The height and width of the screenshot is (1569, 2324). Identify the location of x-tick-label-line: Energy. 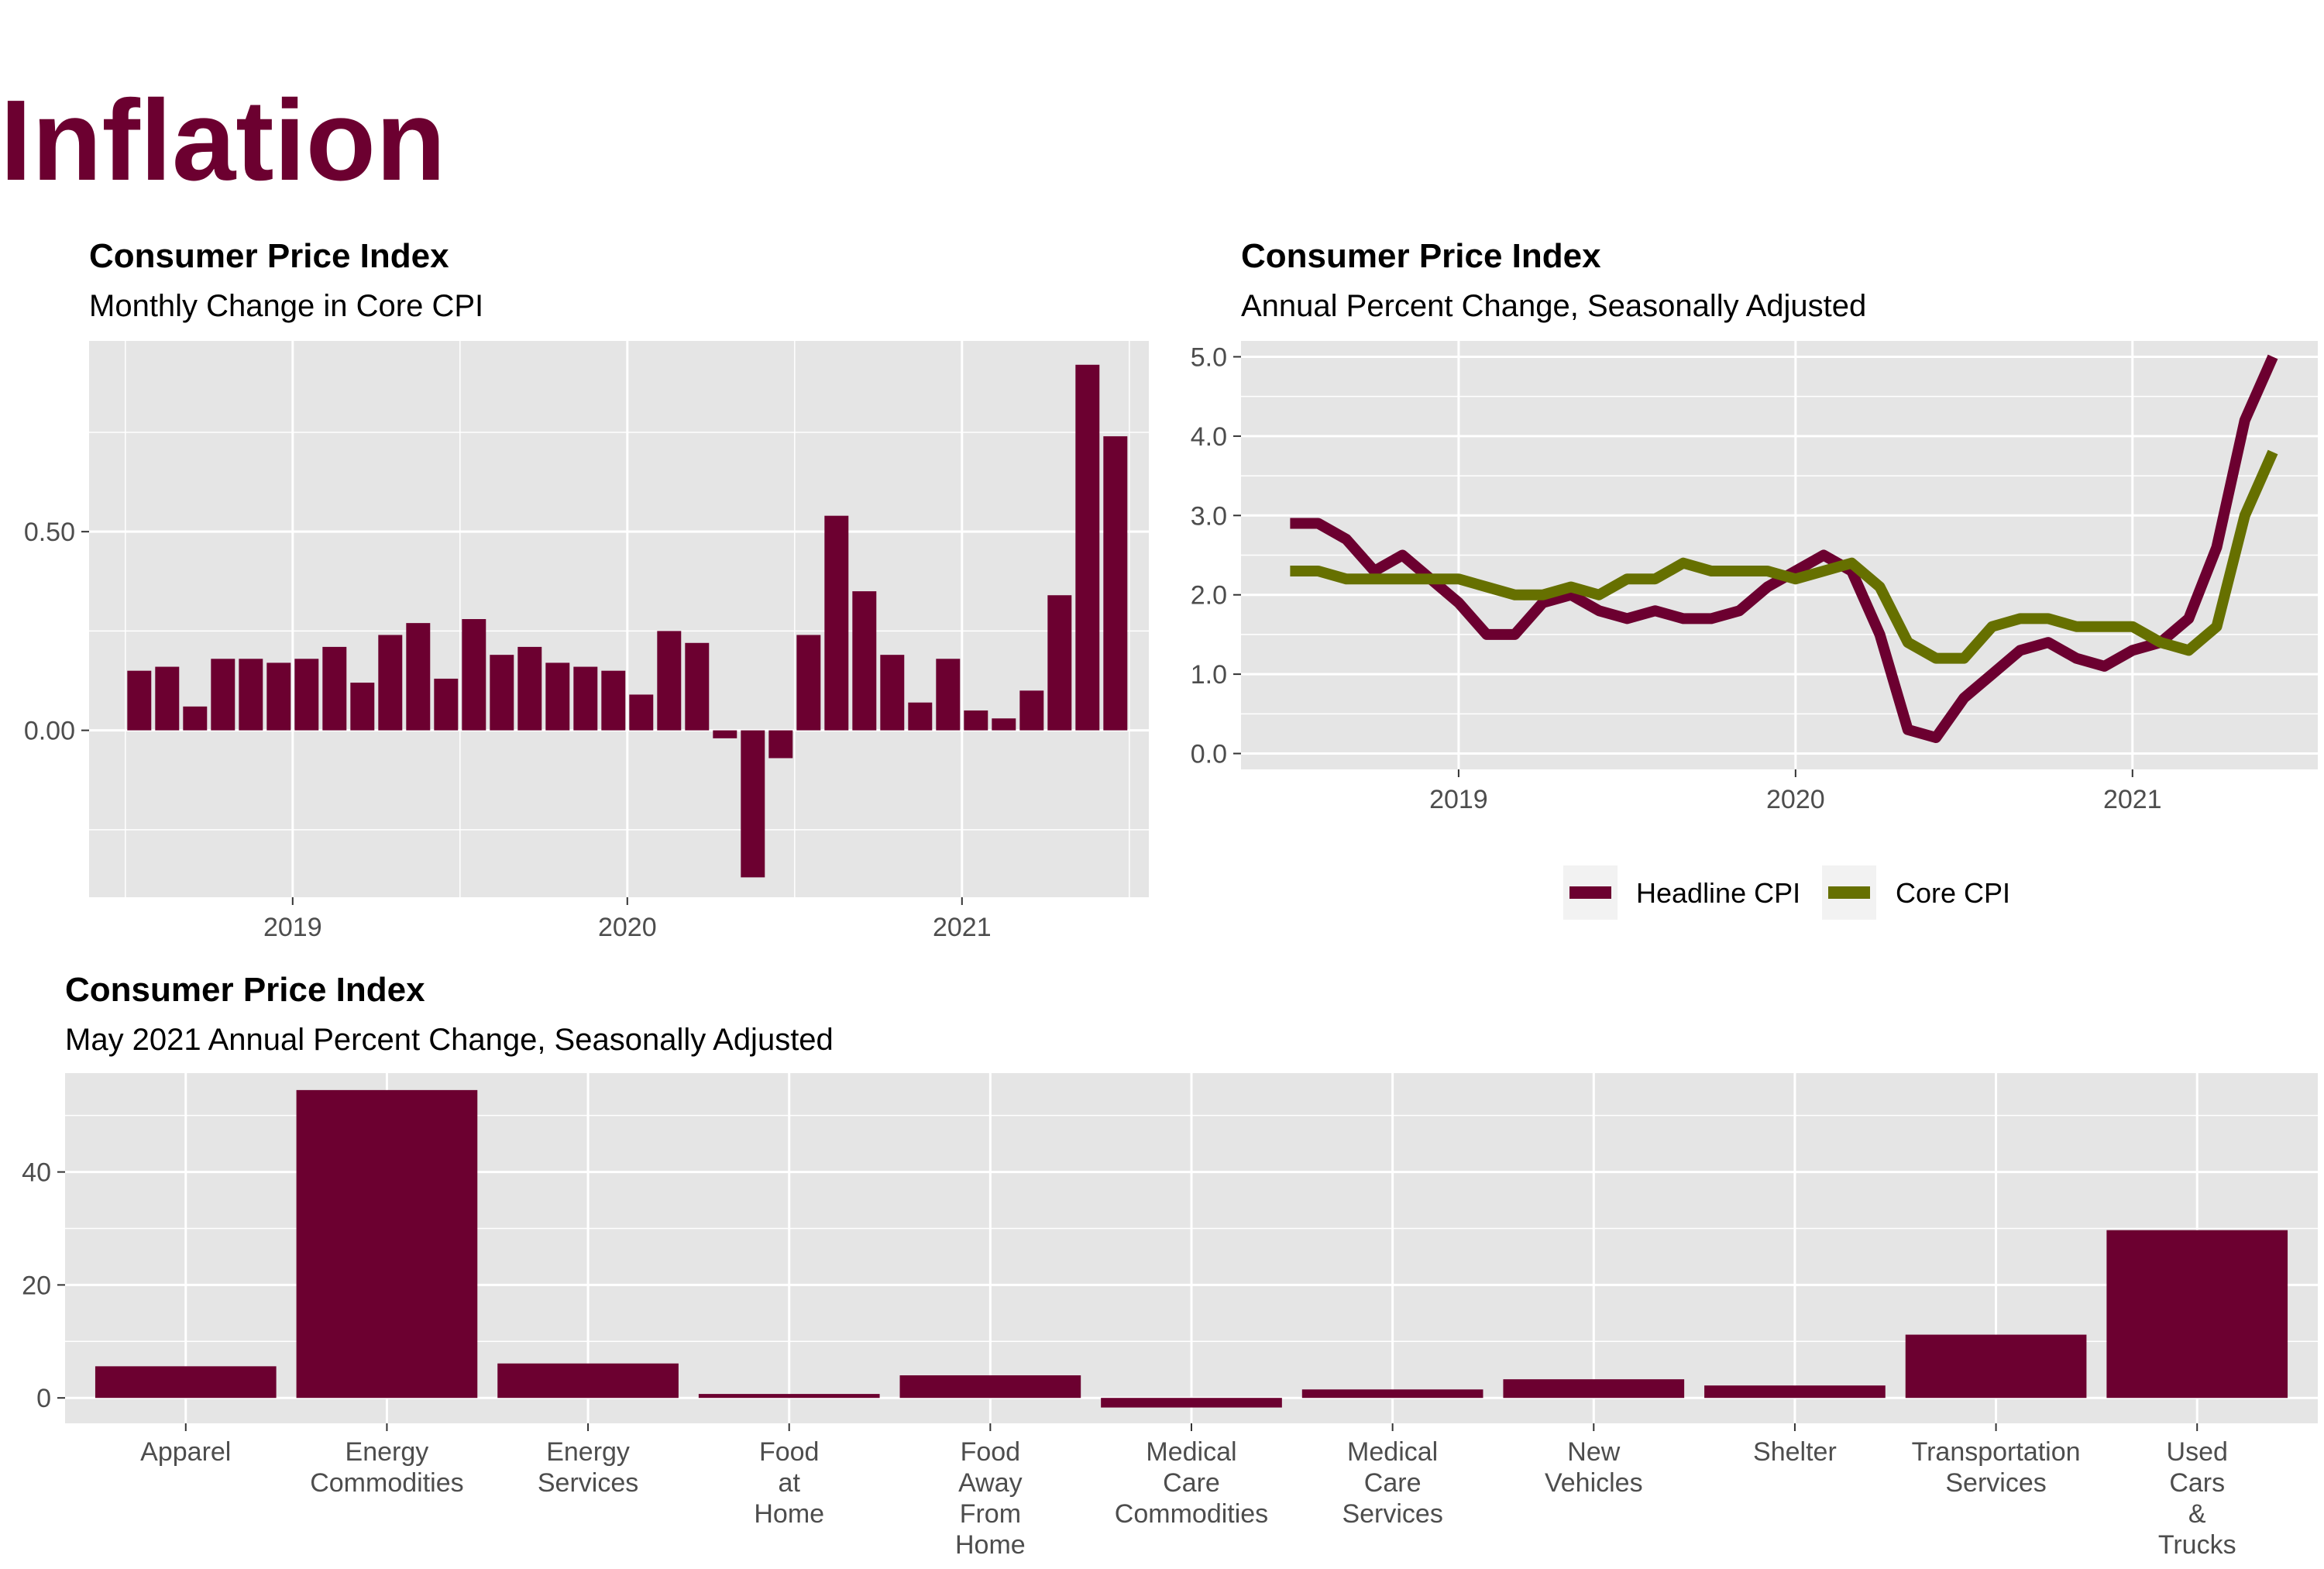
(387, 1452).